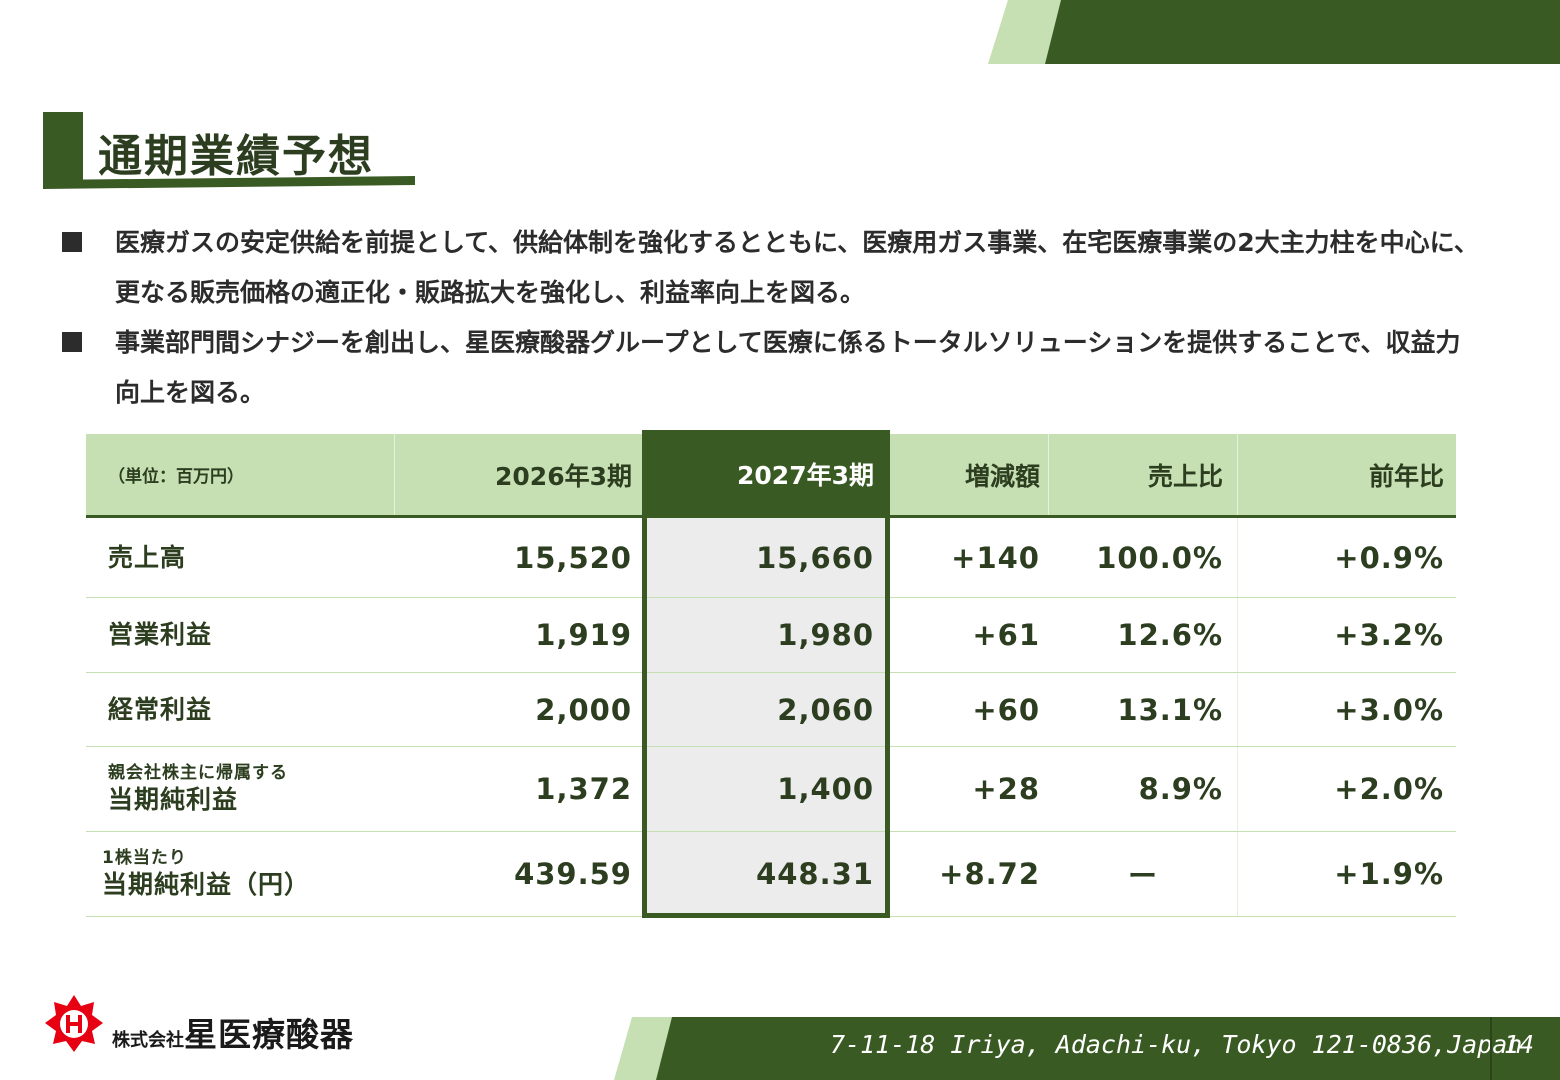 This screenshot has width=1560, height=1080. Describe the element at coordinates (765, 557) in the screenshot. I see `cell-fy2027: 15,660` at that location.